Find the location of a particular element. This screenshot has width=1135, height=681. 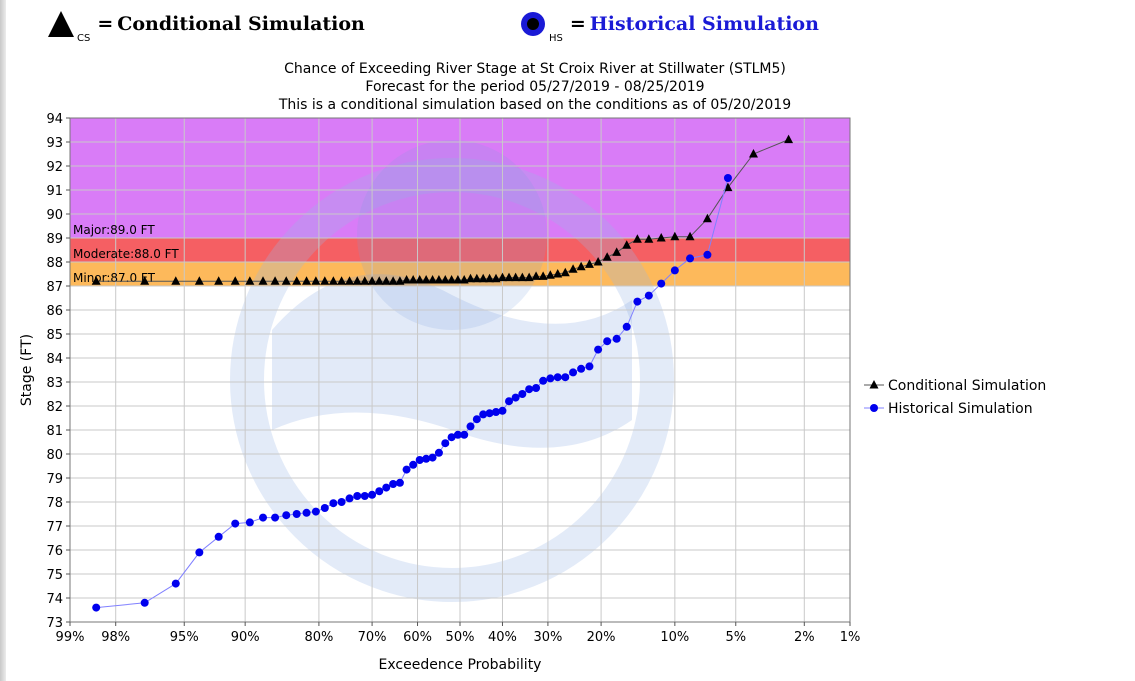

y-tick-label: 86 is located at coordinates (54, 311).